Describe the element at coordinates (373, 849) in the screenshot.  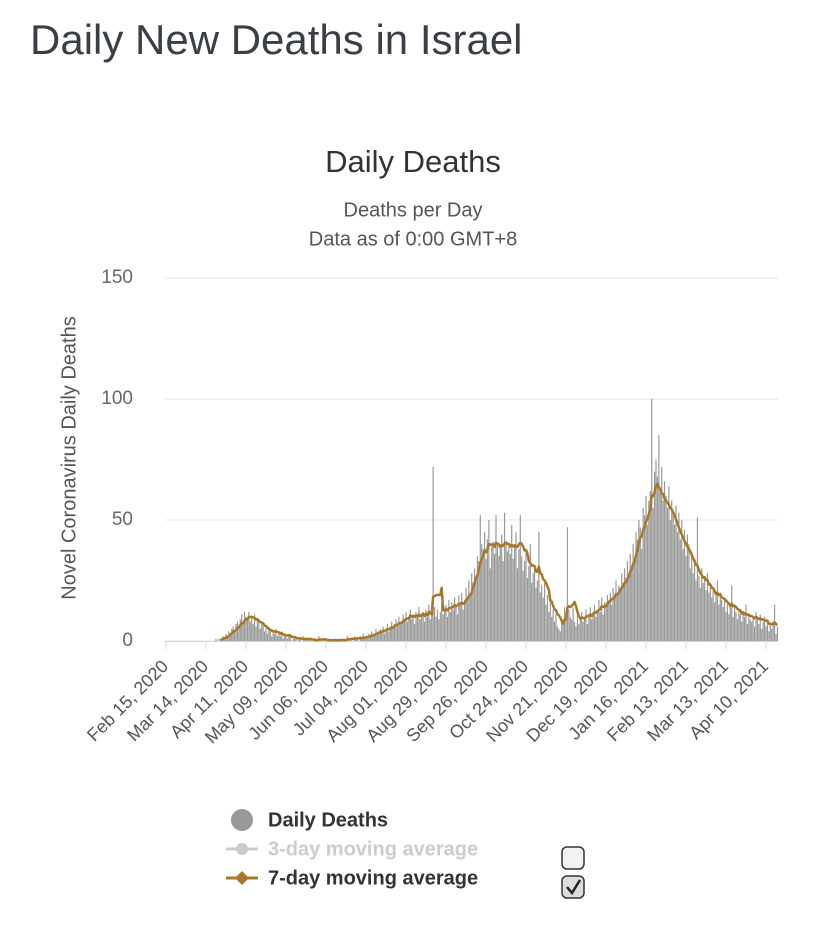
I see `legend-label: 3-day moving average` at that location.